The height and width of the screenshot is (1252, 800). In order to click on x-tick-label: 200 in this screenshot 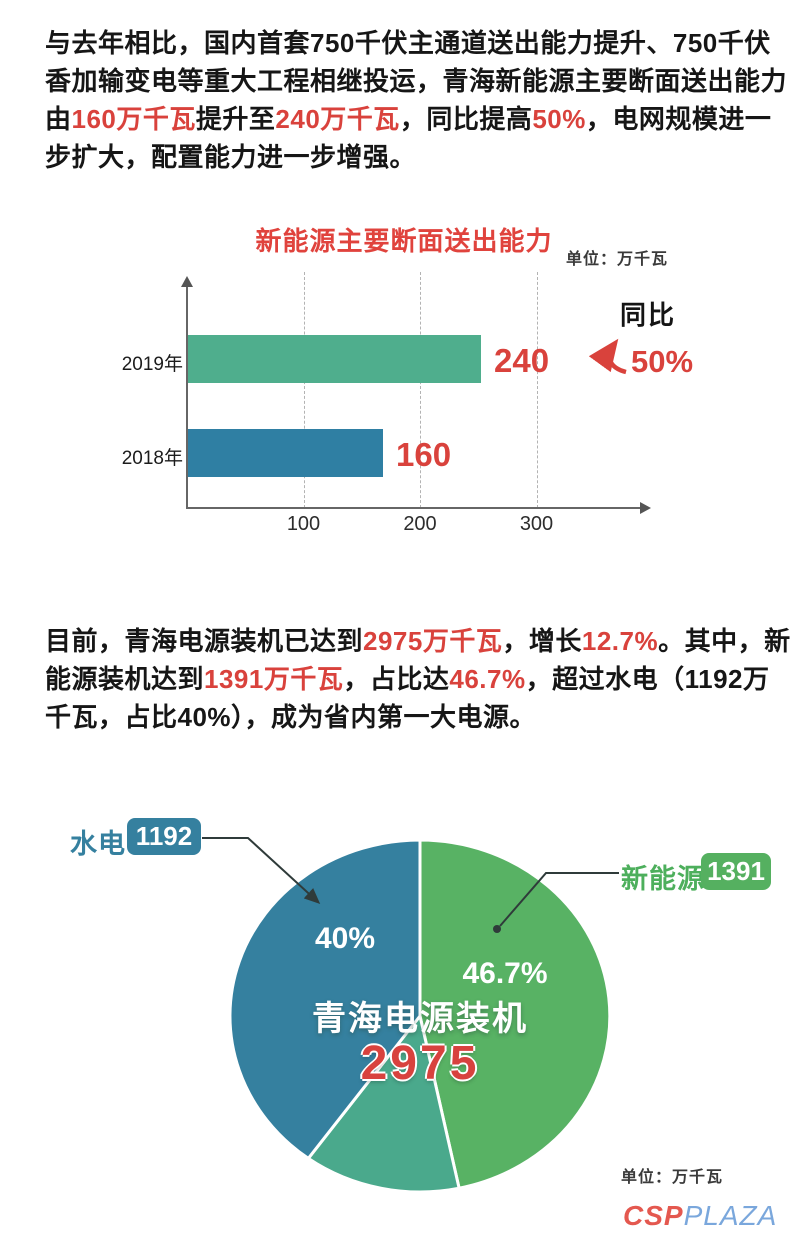, I will do `click(420, 524)`.